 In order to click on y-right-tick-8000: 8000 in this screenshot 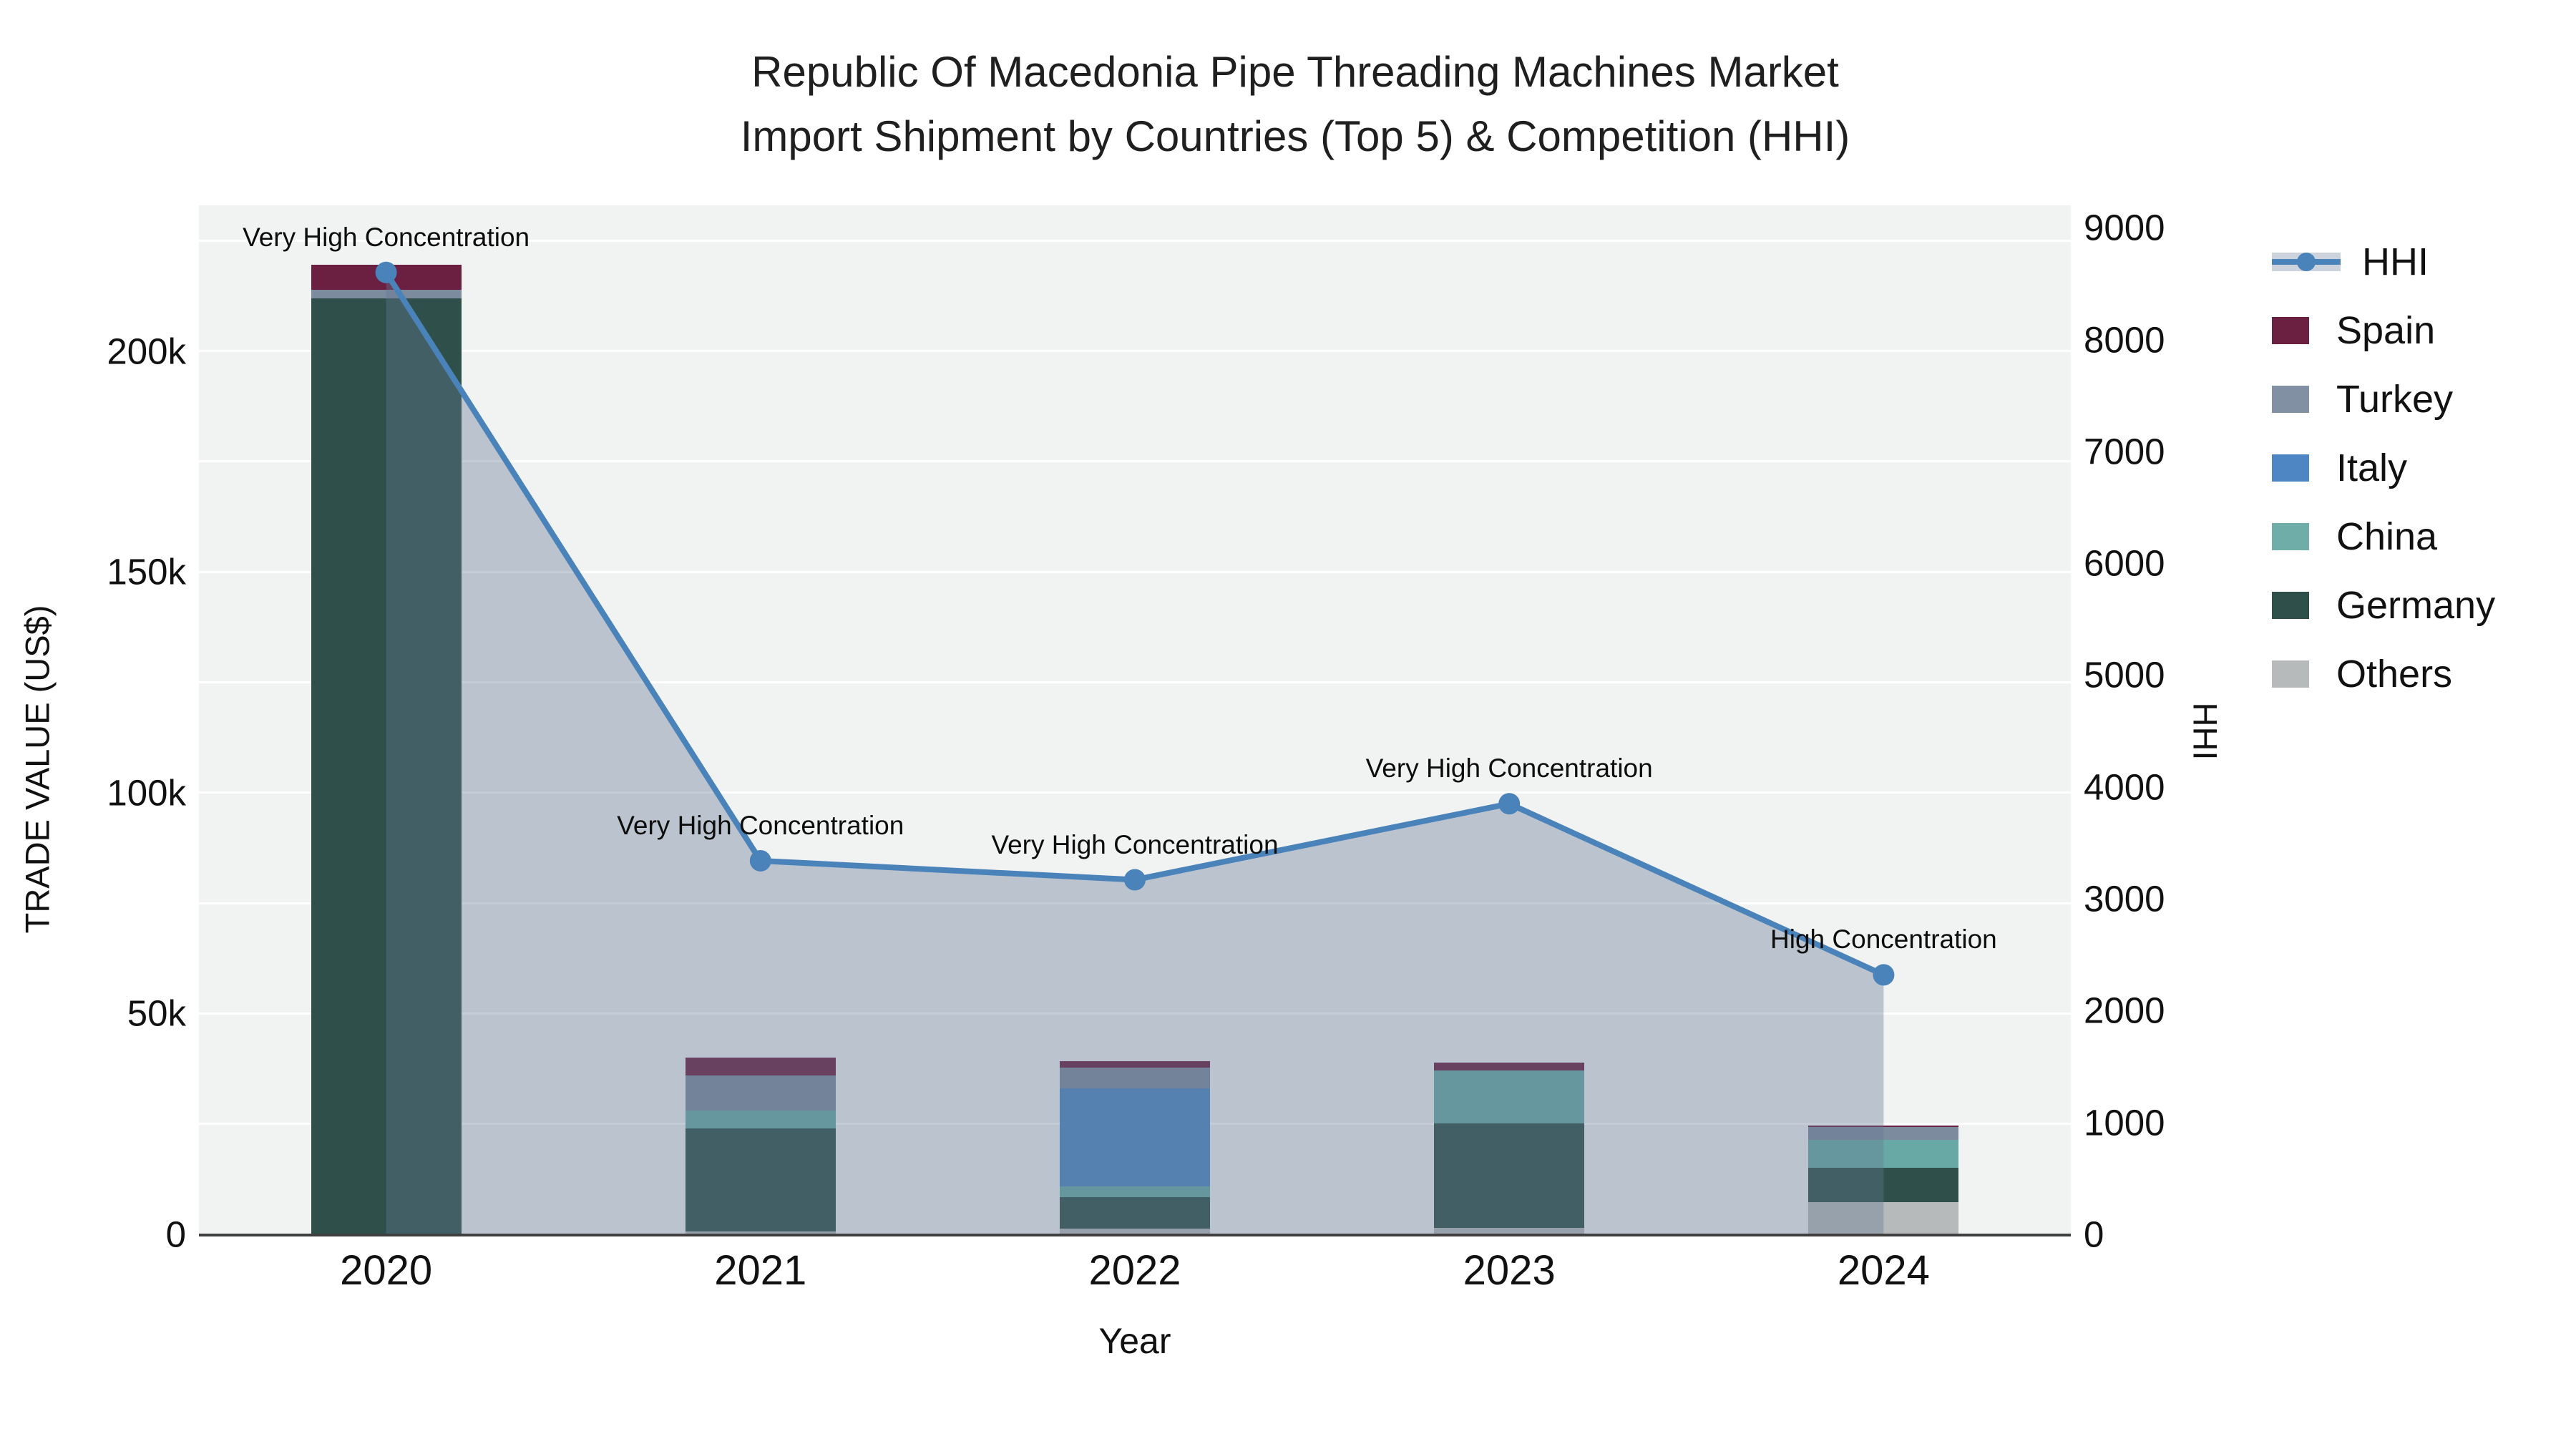, I will do `click(2124, 340)`.